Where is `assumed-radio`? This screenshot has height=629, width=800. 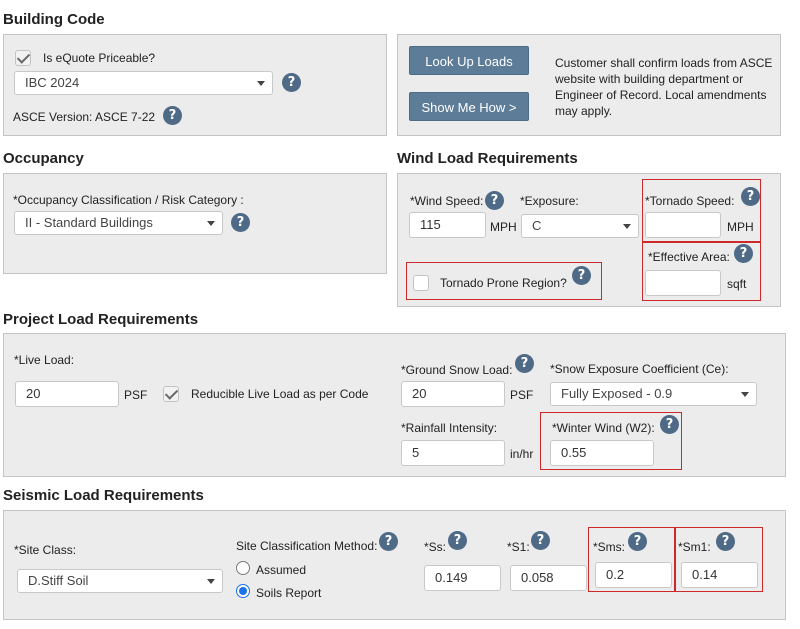
assumed-radio is located at coordinates (243, 568).